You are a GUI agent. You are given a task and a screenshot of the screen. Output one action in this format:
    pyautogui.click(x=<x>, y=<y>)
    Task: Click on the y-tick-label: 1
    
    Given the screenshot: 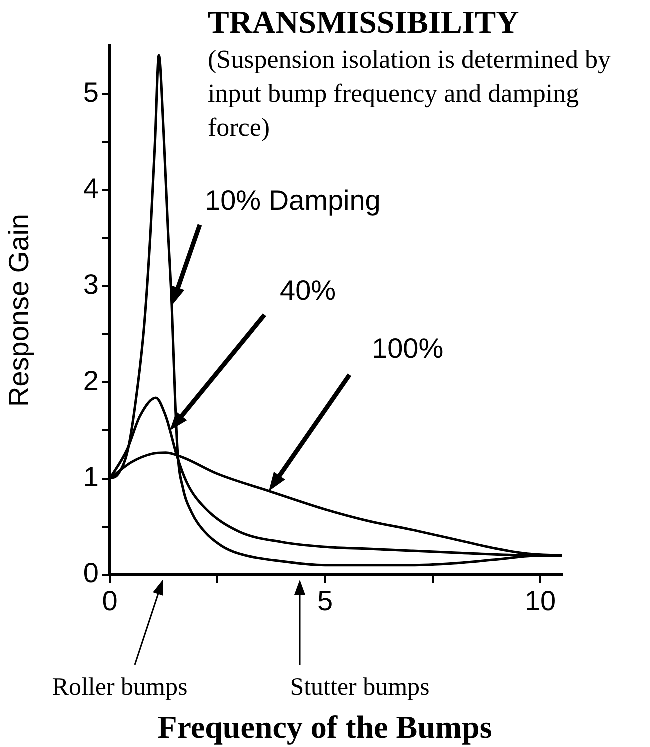 What is the action you would take?
    pyautogui.click(x=91, y=477)
    